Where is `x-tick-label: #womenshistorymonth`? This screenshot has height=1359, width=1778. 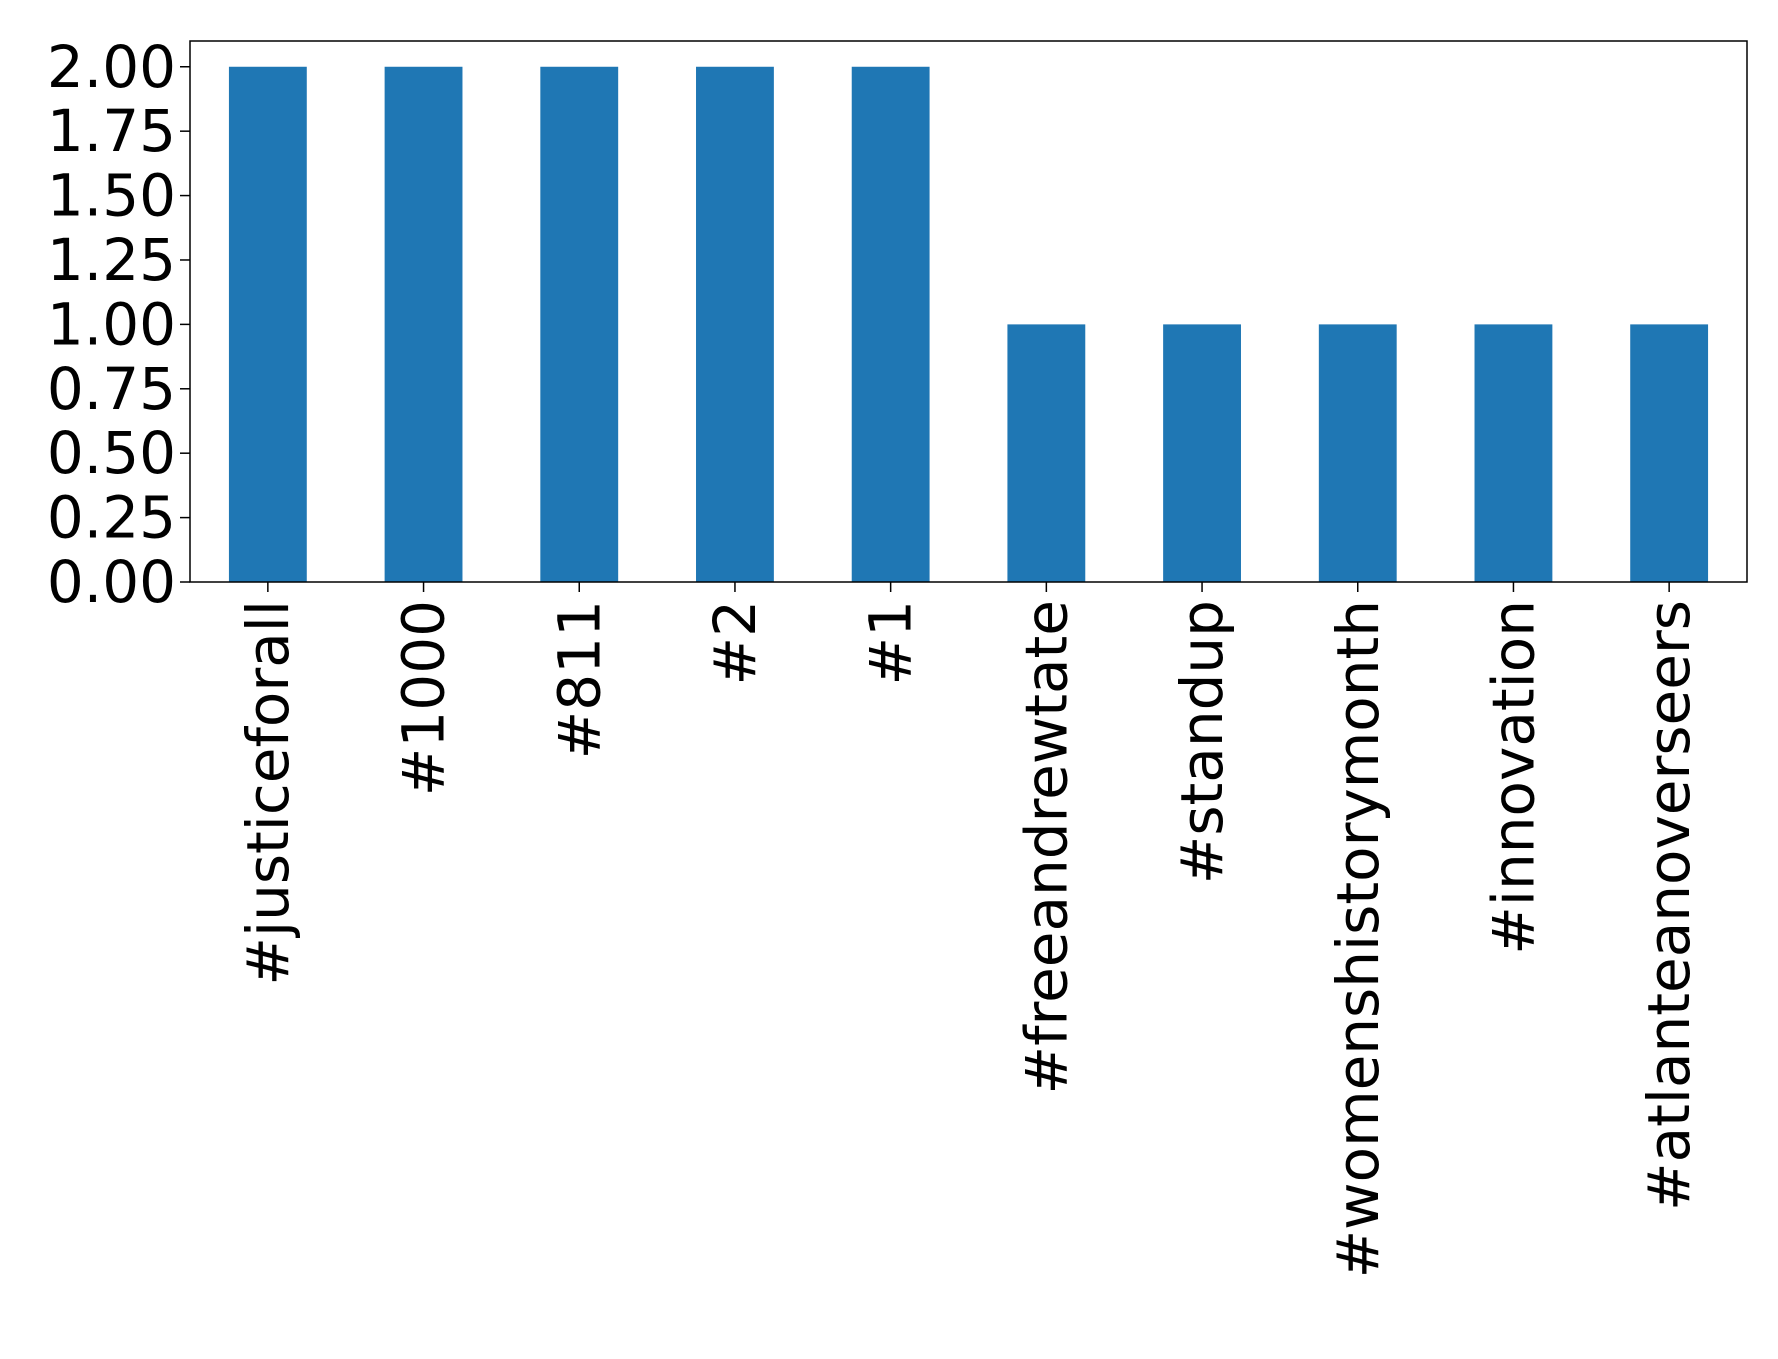 x-tick-label: #womenshistorymonth is located at coordinates (1358, 939).